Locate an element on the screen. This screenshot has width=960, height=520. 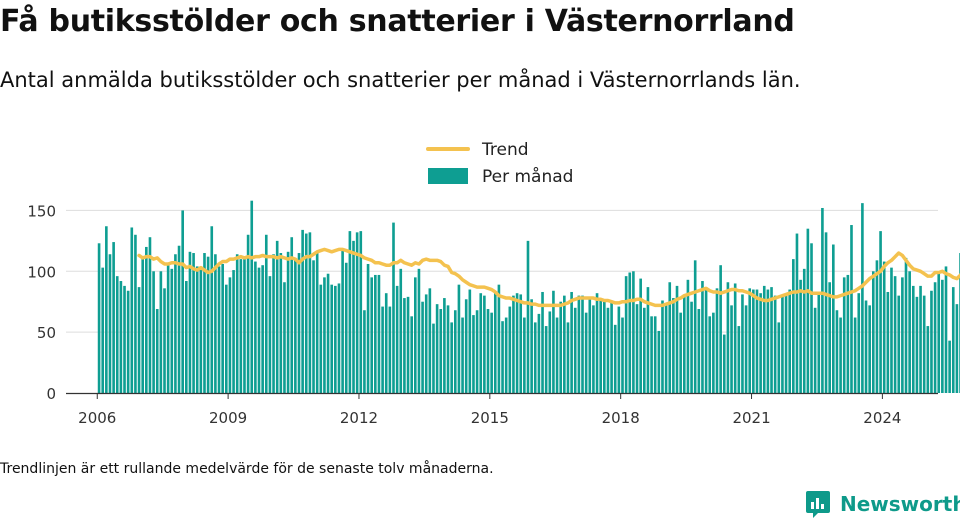
legend: Trend Per månad is located at coordinates (499, 163).